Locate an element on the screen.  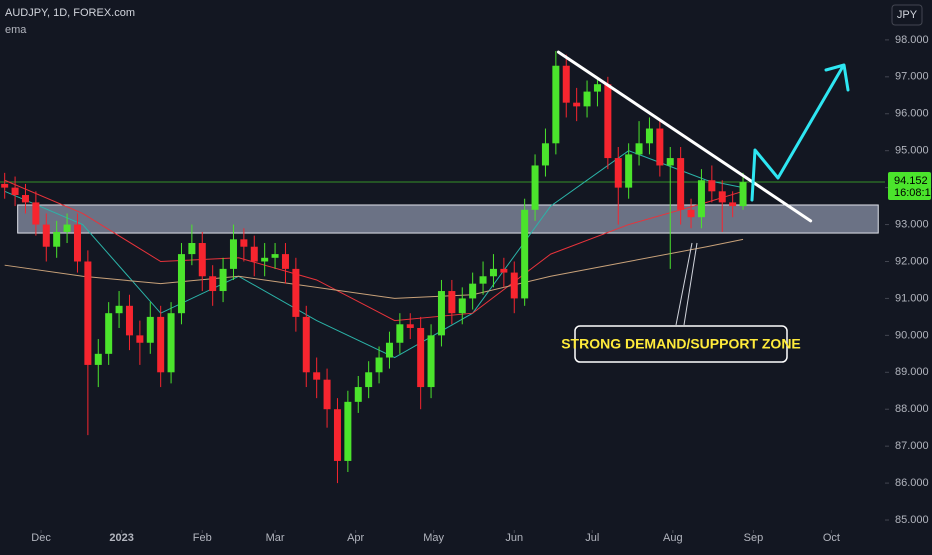
y-tick-label: 89.000 is located at coordinates (912, 372).